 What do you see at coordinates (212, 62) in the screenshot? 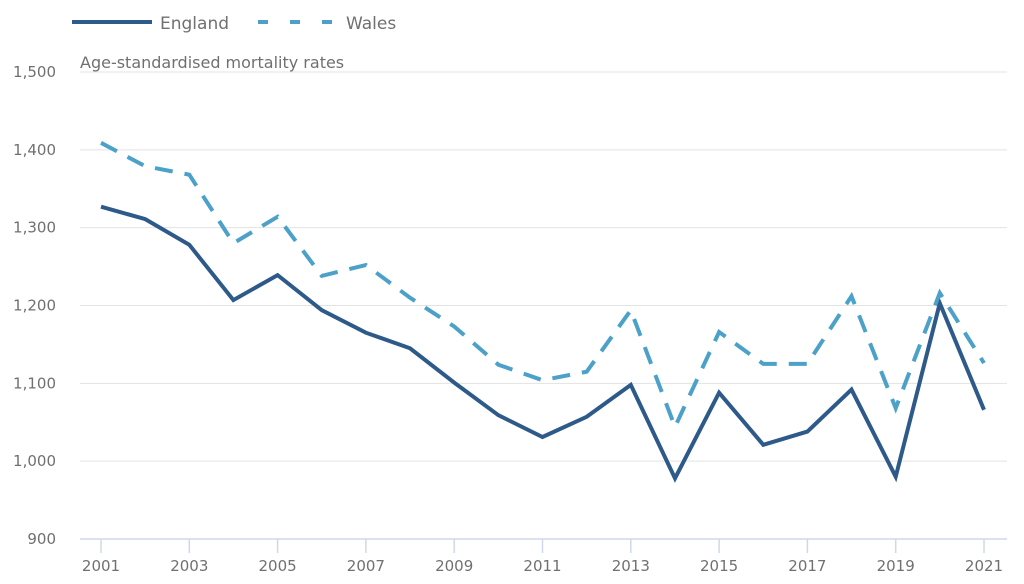
I see `chart-subtitle: Age-standardised mortality rates` at bounding box center [212, 62].